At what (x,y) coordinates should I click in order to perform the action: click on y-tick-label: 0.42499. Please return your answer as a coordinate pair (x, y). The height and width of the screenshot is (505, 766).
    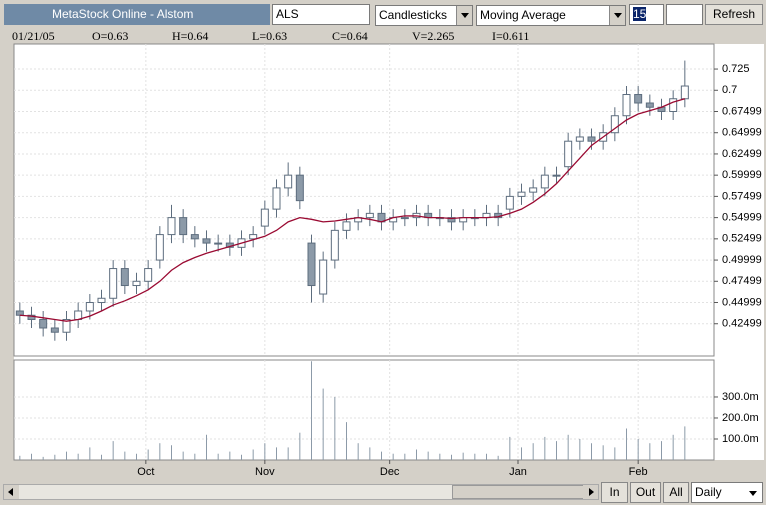
    Looking at the image, I should click on (742, 324).